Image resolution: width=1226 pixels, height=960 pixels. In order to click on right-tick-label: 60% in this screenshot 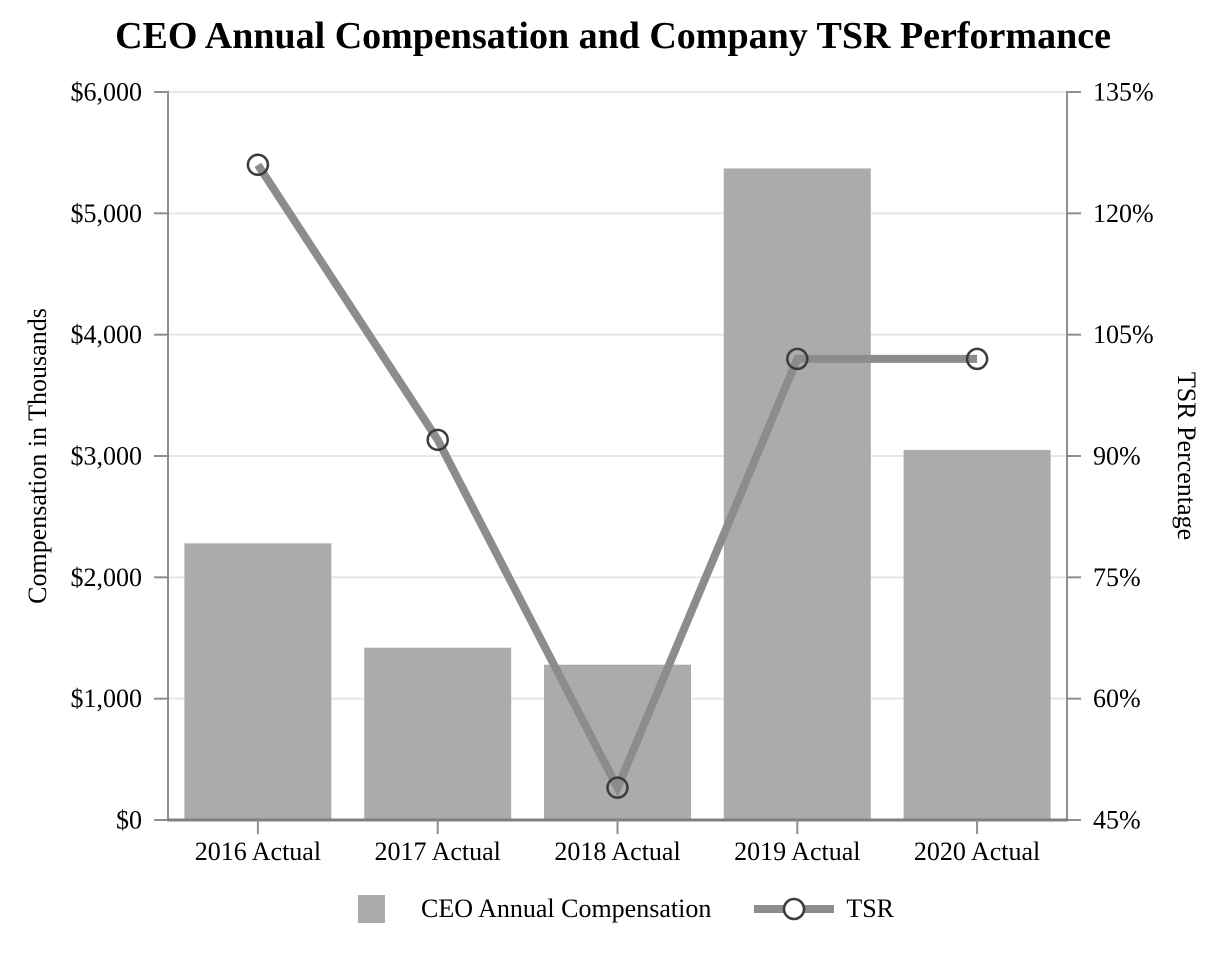, I will do `click(1117, 698)`.